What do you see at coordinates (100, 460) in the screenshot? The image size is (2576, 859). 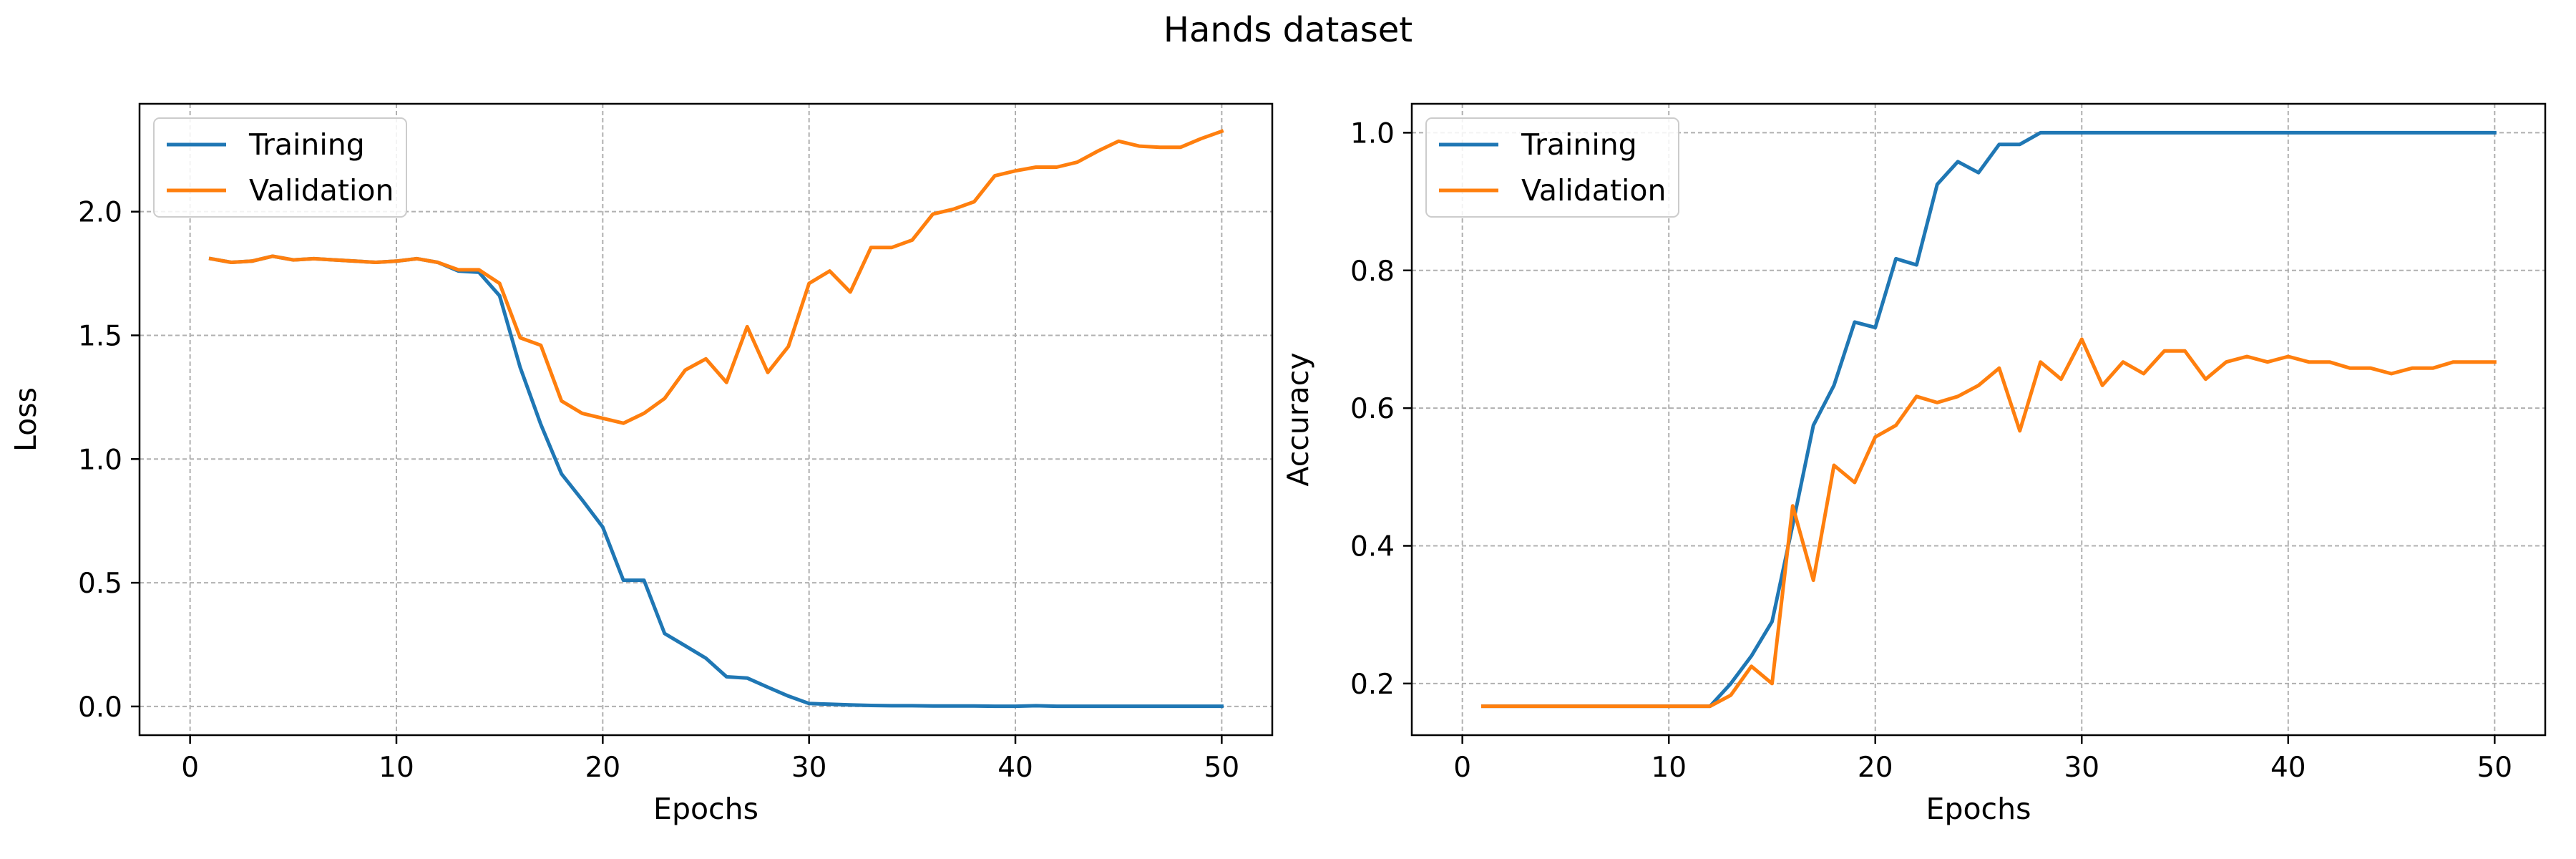 I see `loss-y-tick-label: 1.0` at bounding box center [100, 460].